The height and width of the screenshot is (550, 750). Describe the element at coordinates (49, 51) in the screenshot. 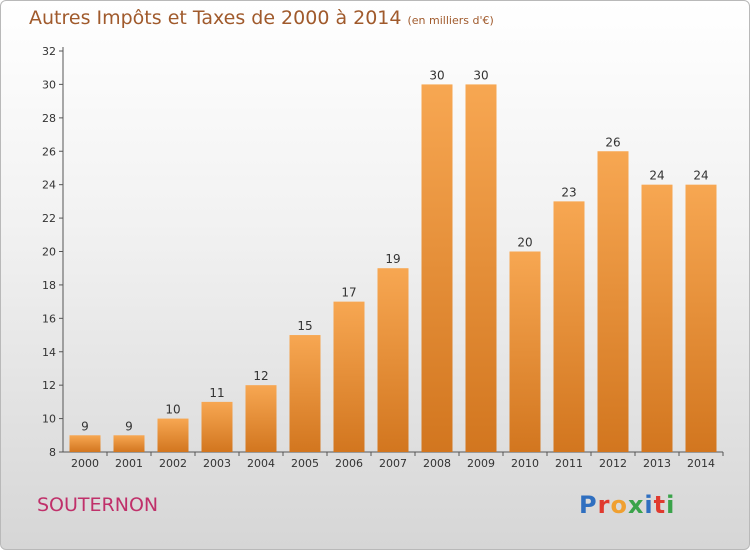

I see `y-tick-label: 32` at that location.